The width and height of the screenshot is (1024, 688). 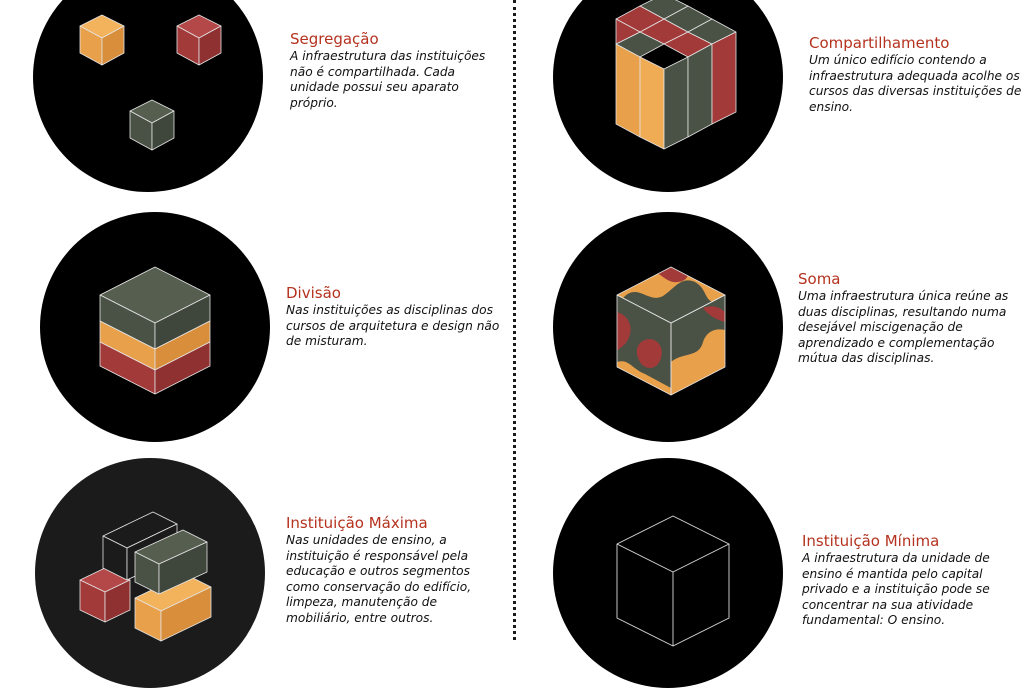 I want to click on outline-cube-illustration, so click(x=668, y=573).